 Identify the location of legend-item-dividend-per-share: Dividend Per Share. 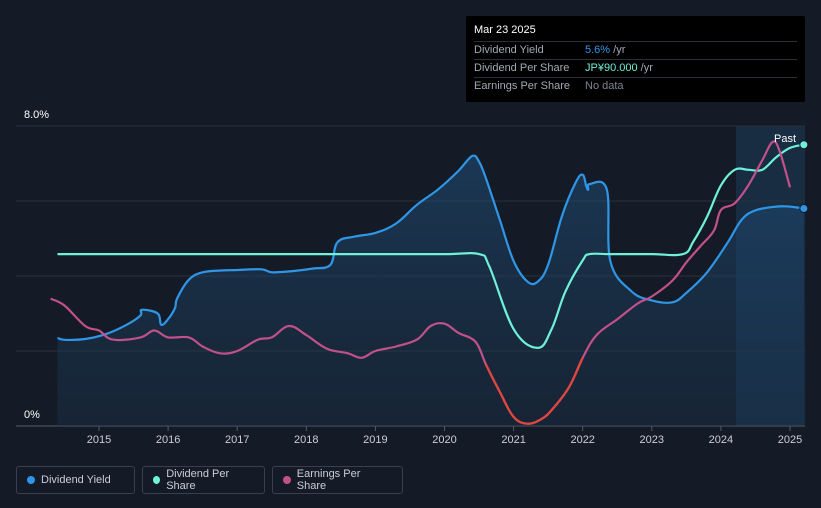
(203, 480).